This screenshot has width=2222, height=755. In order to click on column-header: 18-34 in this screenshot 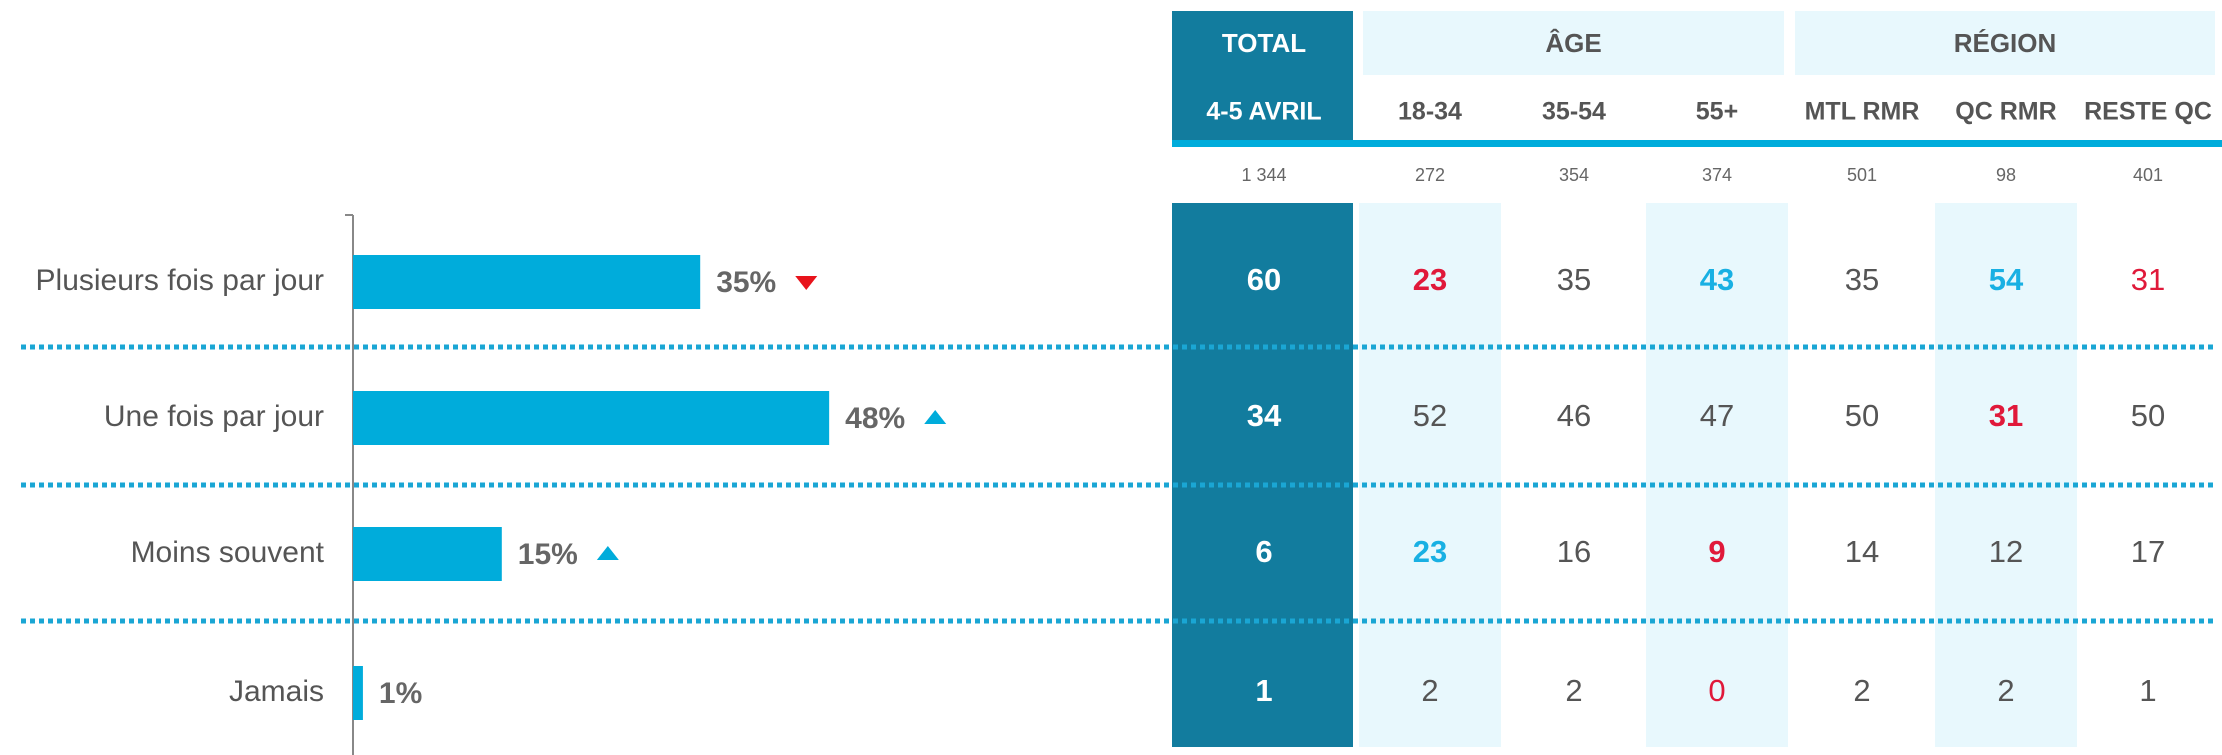, I will do `click(1430, 112)`.